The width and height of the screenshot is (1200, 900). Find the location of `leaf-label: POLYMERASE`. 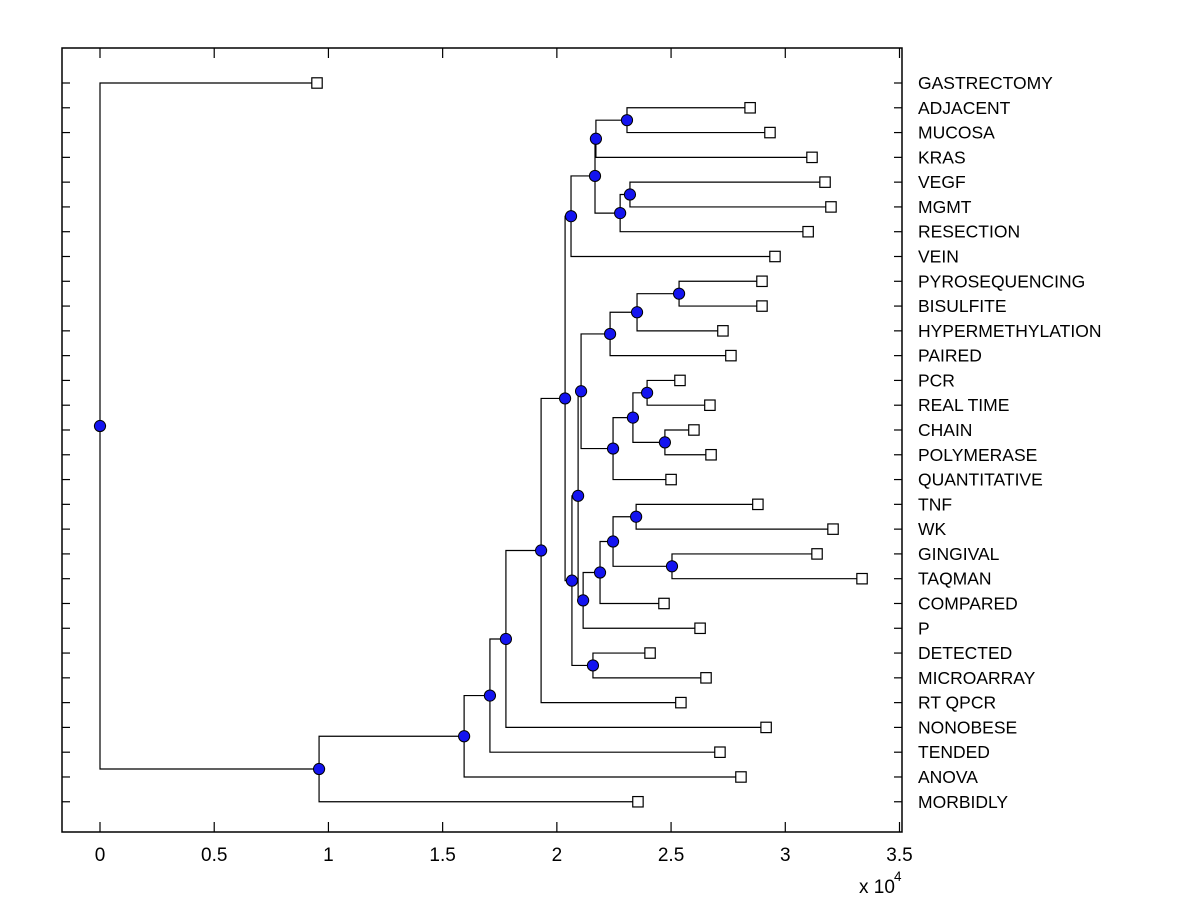

leaf-label: POLYMERASE is located at coordinates (977, 455).